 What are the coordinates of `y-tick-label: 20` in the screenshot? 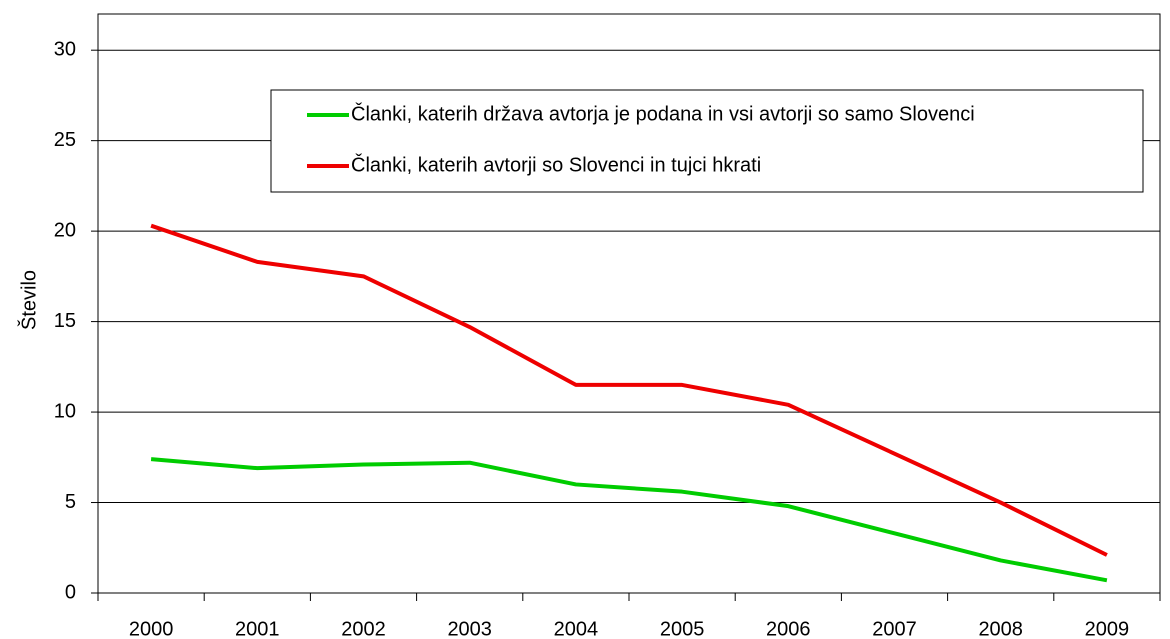 It's located at (65, 230).